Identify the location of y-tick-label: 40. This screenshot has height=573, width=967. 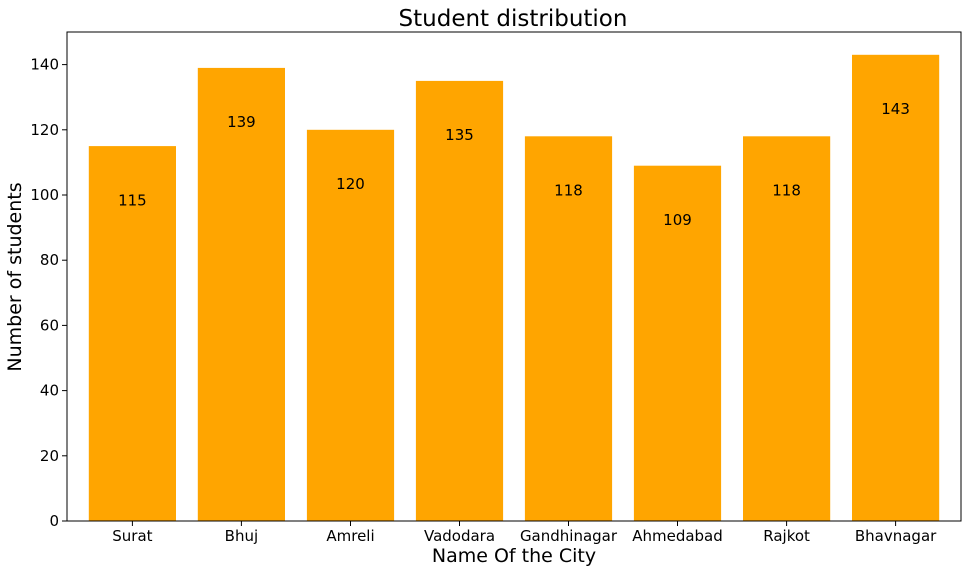
(49, 391).